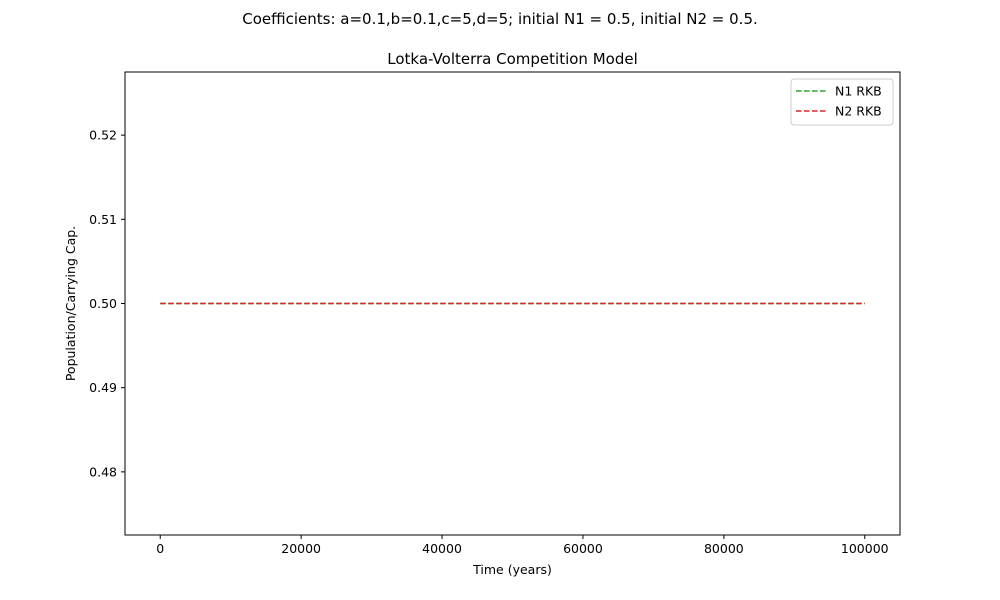 Image resolution: width=1000 pixels, height=600 pixels. What do you see at coordinates (858, 111) in the screenshot?
I see `legend-label-n2: N2 RKB` at bounding box center [858, 111].